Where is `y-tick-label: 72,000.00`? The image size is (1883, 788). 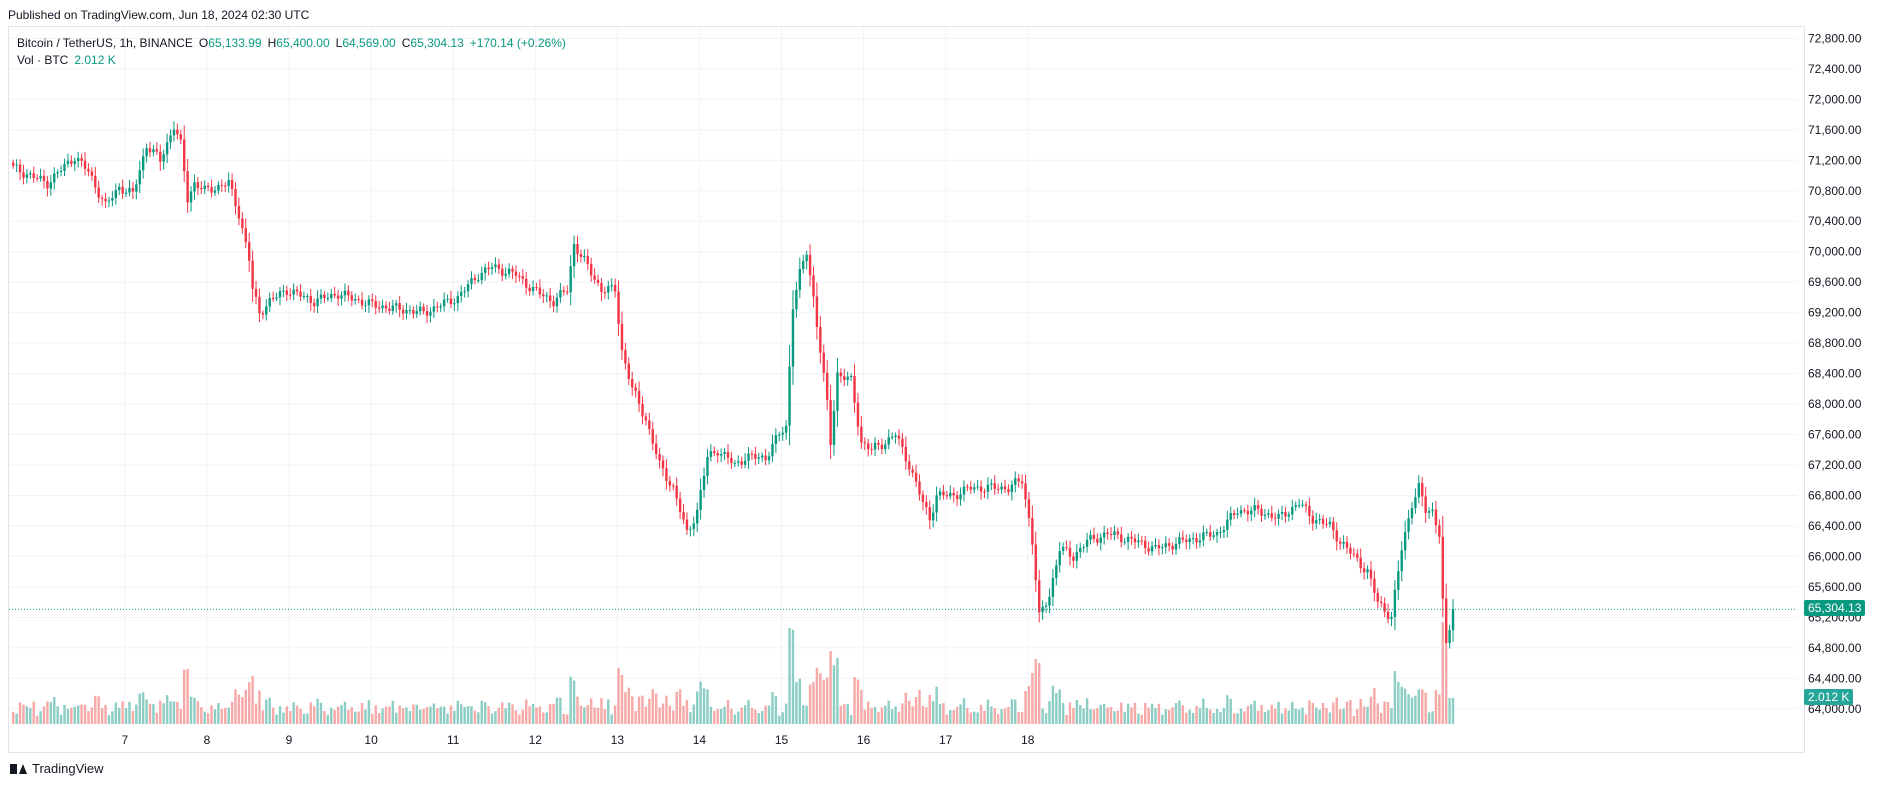 y-tick-label: 72,000.00 is located at coordinates (1835, 99).